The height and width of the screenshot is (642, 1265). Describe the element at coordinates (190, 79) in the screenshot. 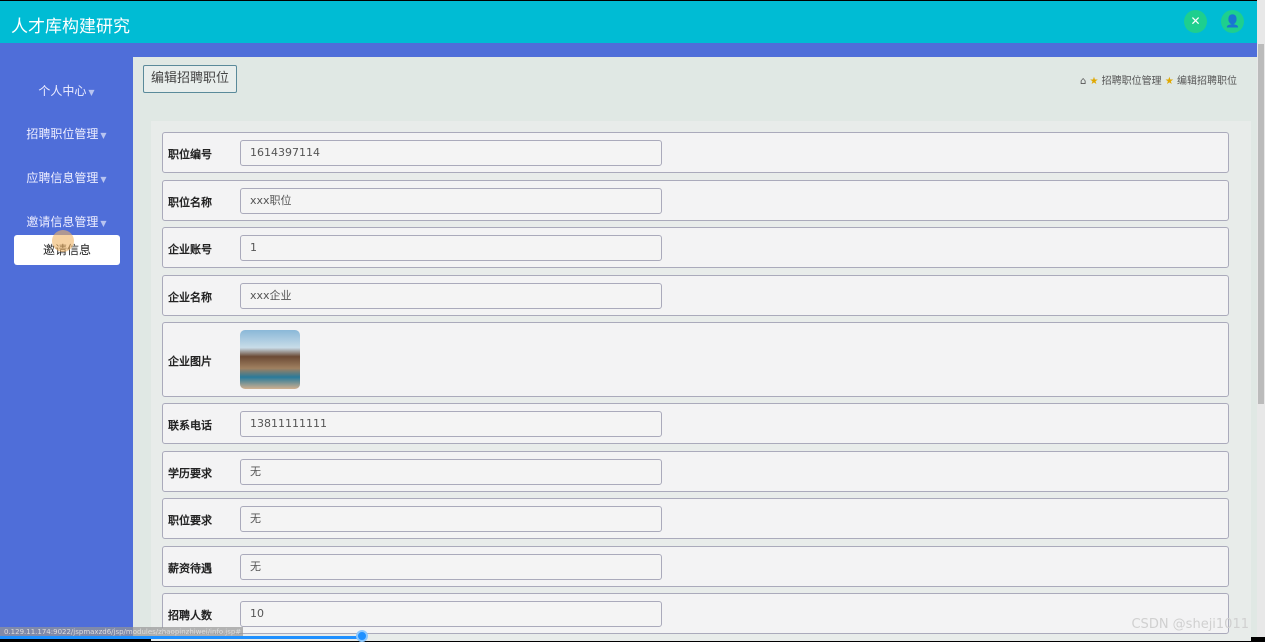

I see `page-title-button: 编辑招聘职位` at that location.